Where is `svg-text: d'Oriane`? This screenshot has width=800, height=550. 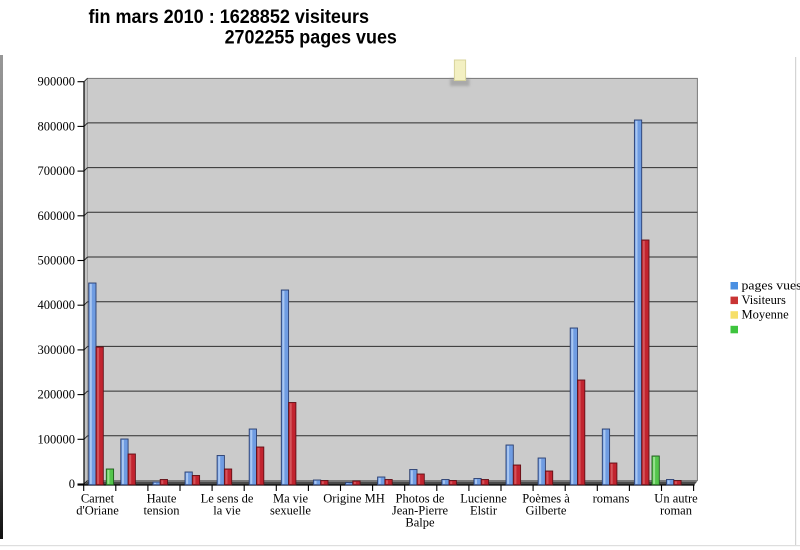 svg-text: d'Oriane is located at coordinates (97, 511).